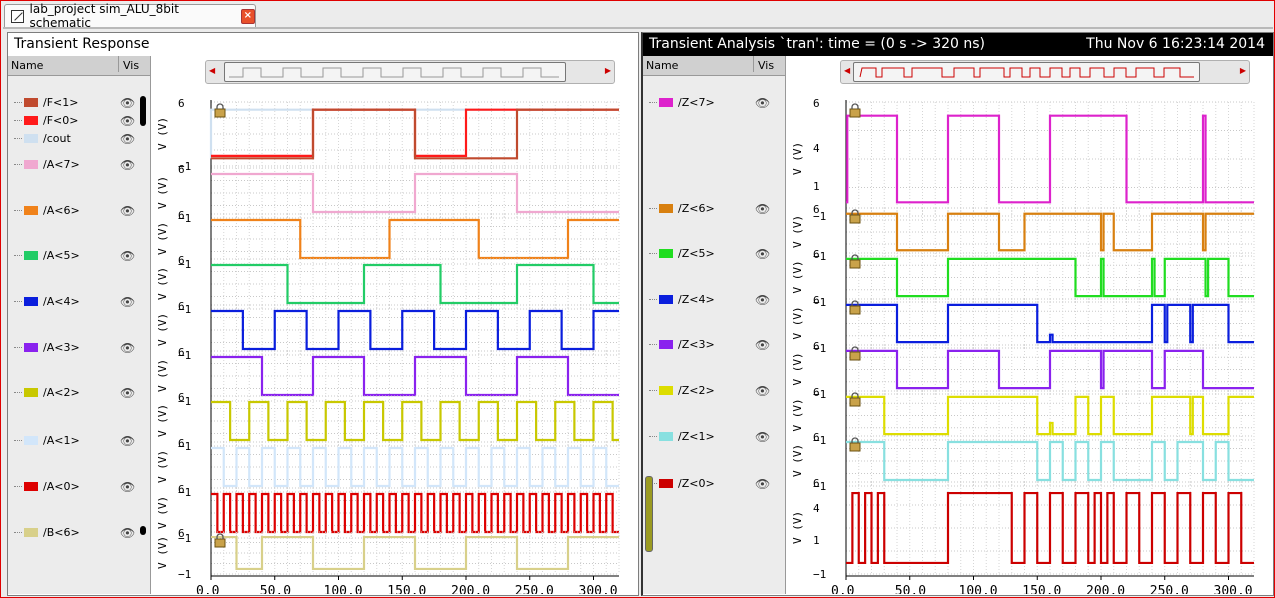 This screenshot has width=1275, height=598. What do you see at coordinates (714, 345) in the screenshot?
I see `signal-row: /Z<3> 👁` at bounding box center [714, 345].